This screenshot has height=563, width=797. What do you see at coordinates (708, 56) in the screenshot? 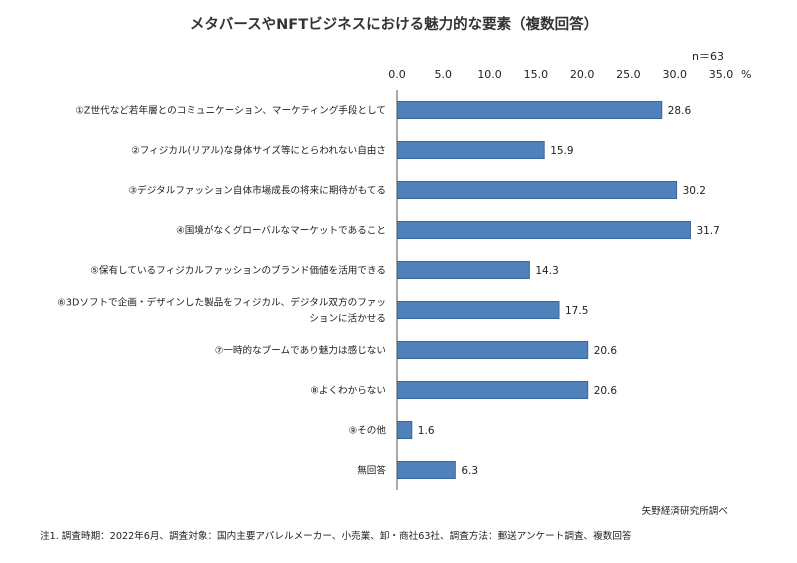
I see `sample-size-label: n＝63` at bounding box center [708, 56].